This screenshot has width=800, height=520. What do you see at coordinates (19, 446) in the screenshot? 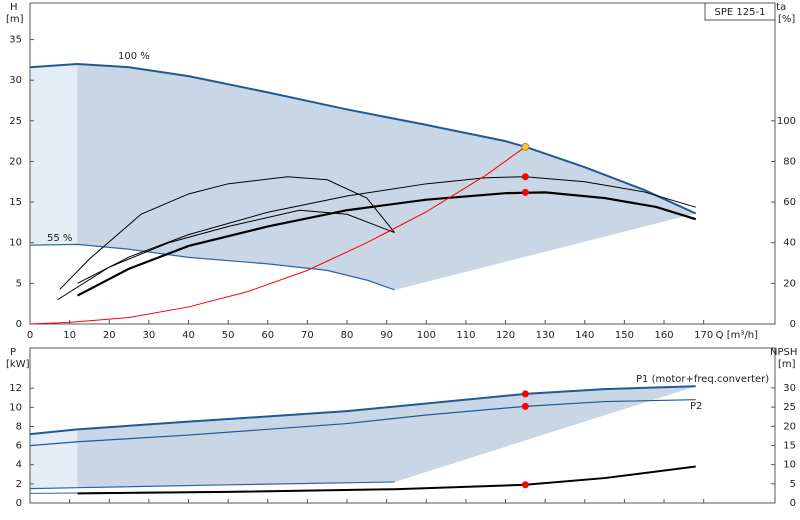
I see `y-tick-label: 6` at bounding box center [19, 446].